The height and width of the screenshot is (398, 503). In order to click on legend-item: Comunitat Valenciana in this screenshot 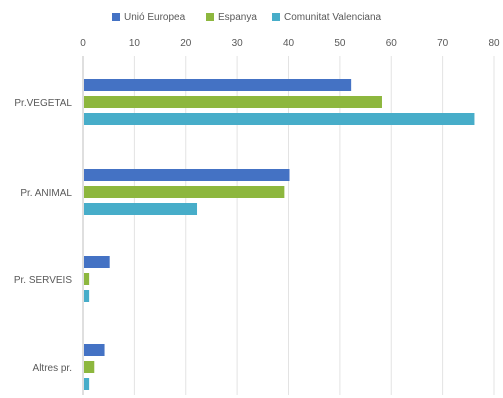, I will do `click(326, 17)`.